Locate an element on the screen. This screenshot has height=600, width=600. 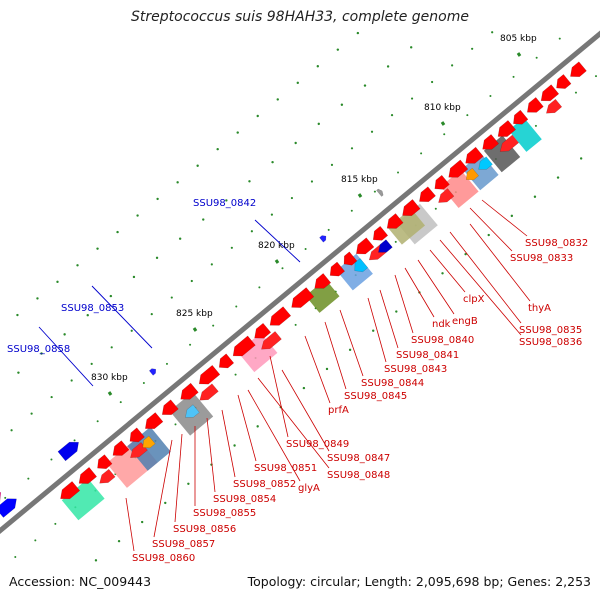
gene-label-plus: SSU98_0842 is located at coordinates (224, 203).